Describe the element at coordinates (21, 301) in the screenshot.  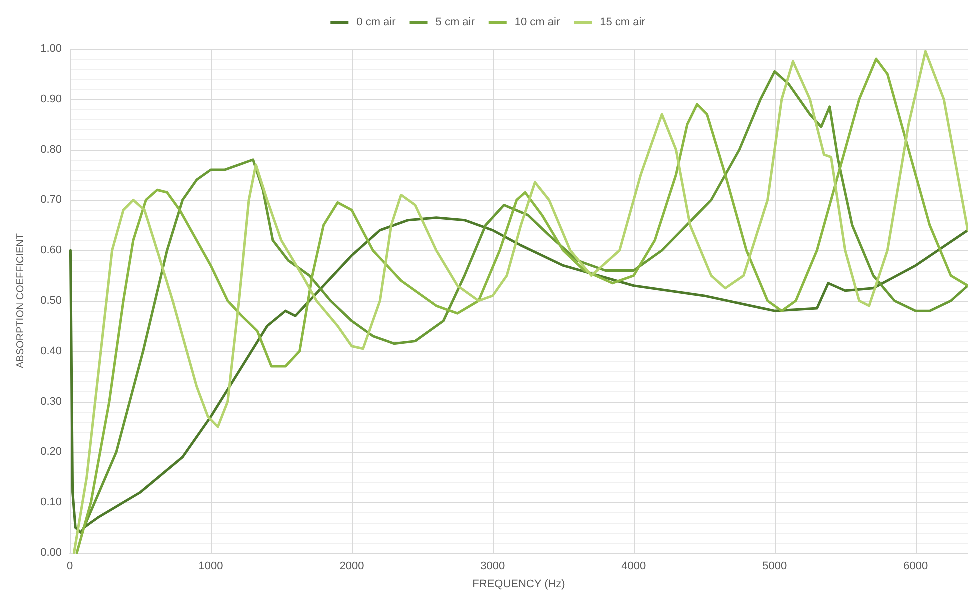
I see `y-axis-title: ABSORPTION COEFFICIENT` at that location.